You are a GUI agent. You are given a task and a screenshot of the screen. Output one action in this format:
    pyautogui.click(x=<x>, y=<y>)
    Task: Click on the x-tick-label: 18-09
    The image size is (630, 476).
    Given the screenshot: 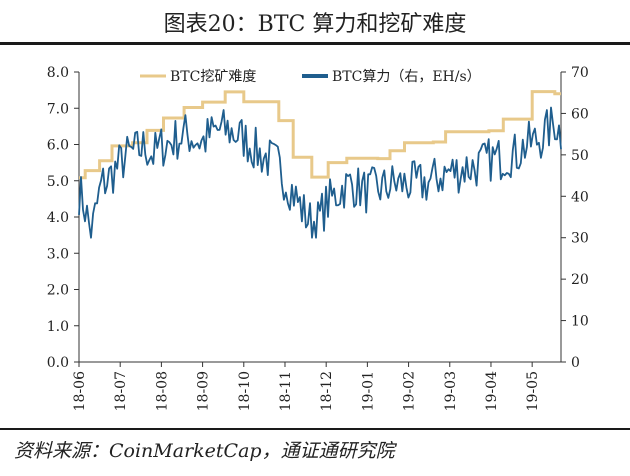 What is the action you would take?
    pyautogui.click(x=204, y=391)
    